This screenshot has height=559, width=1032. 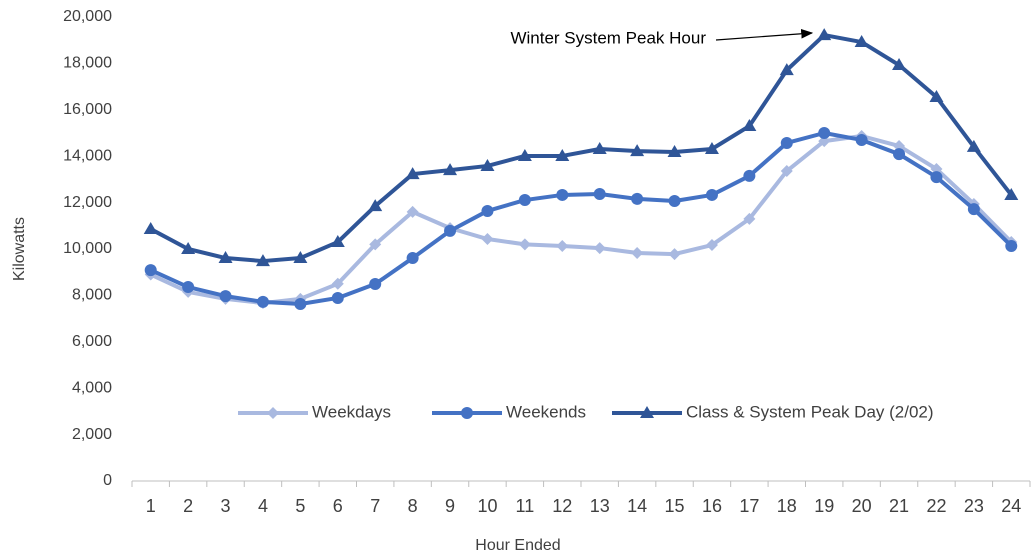 What do you see at coordinates (263, 506) in the screenshot?
I see `x-tick-label: 4` at bounding box center [263, 506].